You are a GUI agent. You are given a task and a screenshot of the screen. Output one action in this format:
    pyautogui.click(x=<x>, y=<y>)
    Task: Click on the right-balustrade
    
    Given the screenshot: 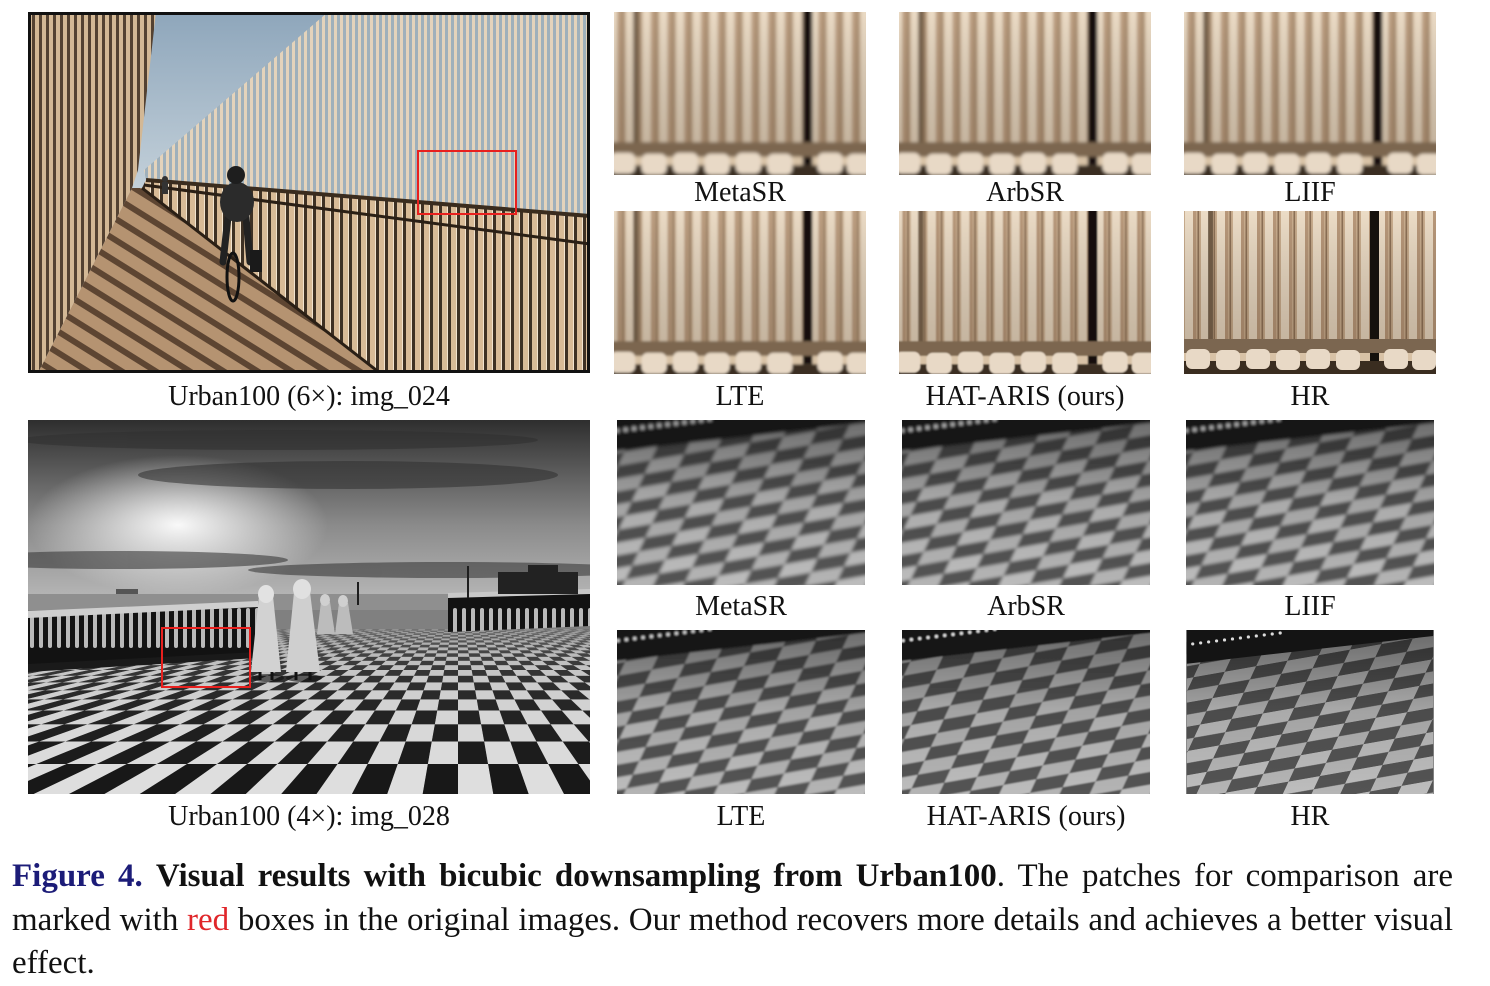 What is the action you would take?
    pyautogui.click(x=519, y=610)
    